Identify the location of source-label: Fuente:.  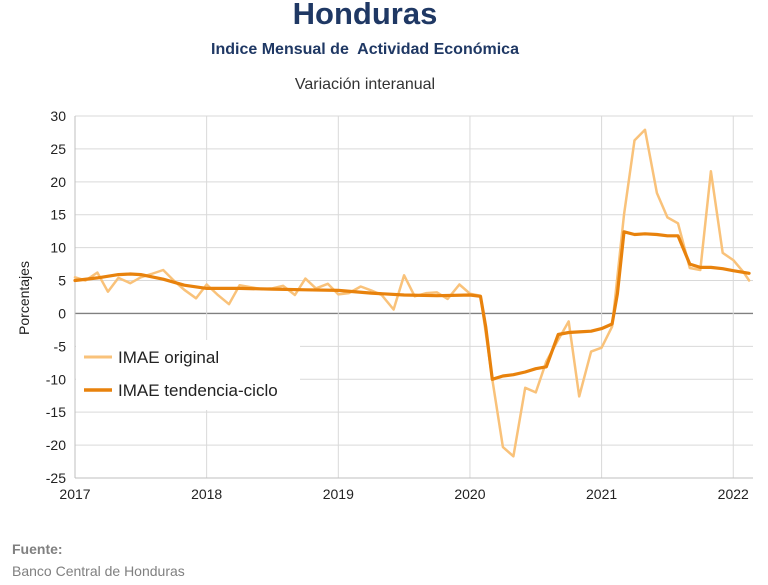
(37, 549).